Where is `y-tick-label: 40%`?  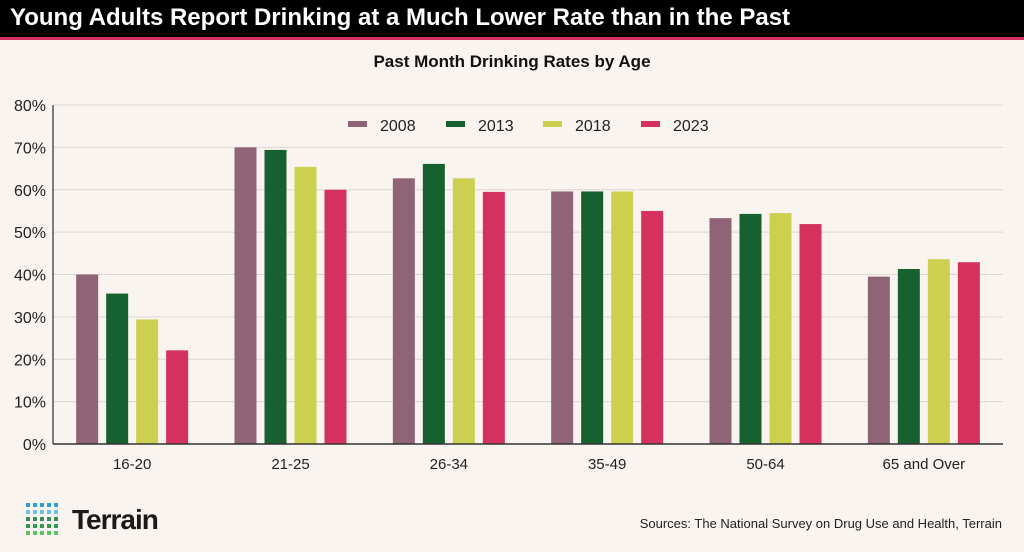
y-tick-label: 40% is located at coordinates (30, 276).